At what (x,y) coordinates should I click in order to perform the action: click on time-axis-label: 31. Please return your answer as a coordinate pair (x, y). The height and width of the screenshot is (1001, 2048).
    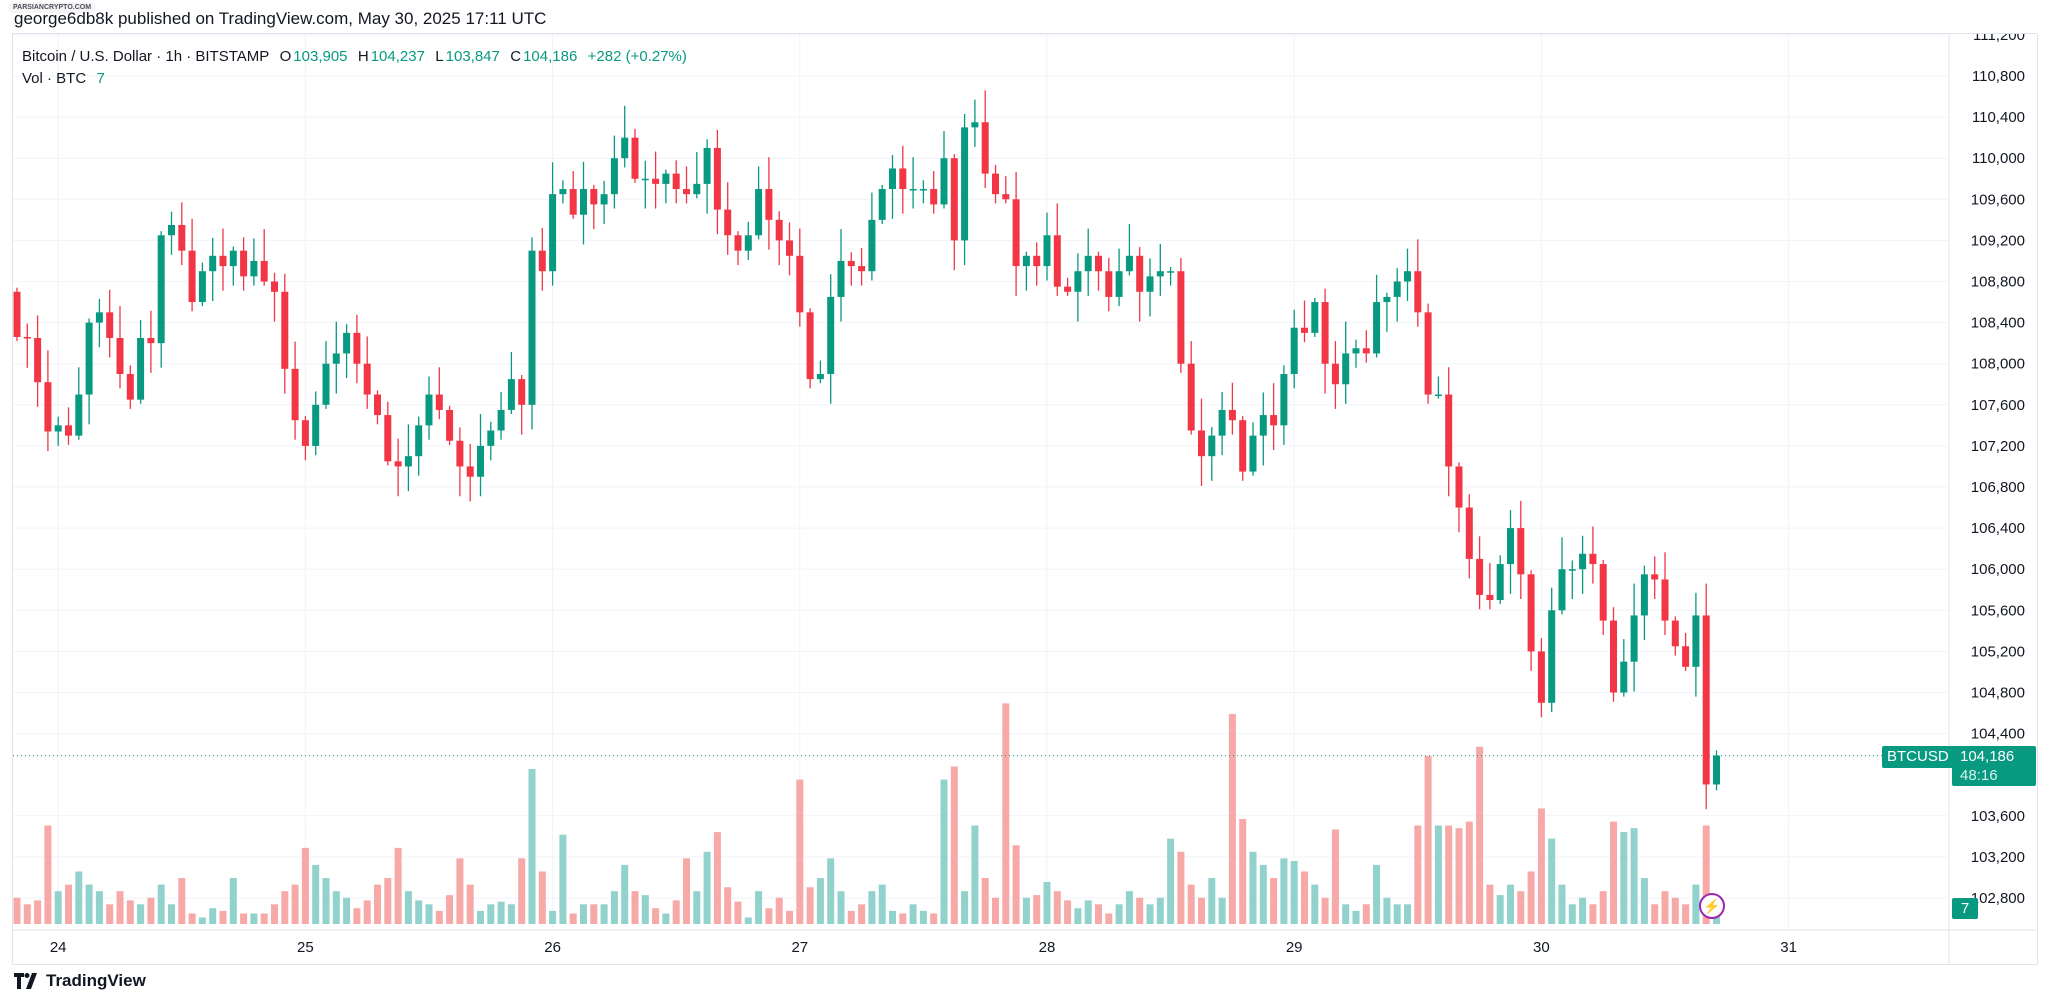
    Looking at the image, I should click on (1788, 947).